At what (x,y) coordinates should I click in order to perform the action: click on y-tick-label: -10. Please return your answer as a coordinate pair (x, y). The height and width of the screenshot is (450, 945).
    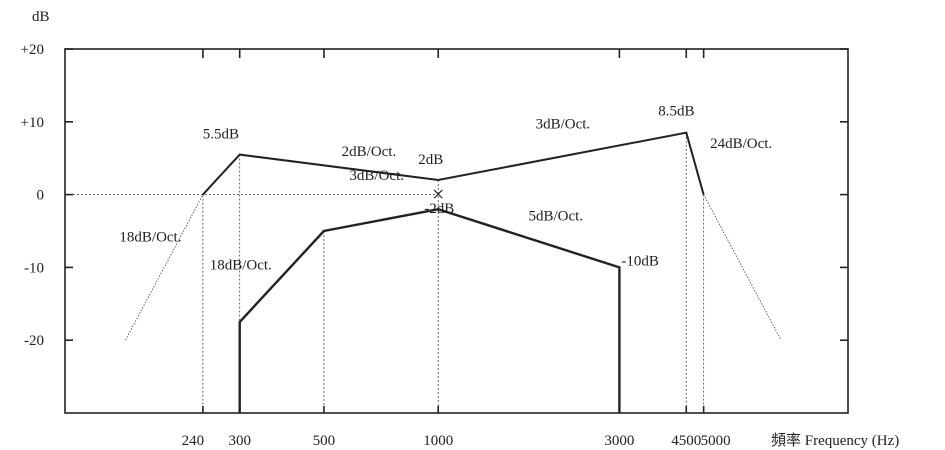
    Looking at the image, I should click on (34, 268).